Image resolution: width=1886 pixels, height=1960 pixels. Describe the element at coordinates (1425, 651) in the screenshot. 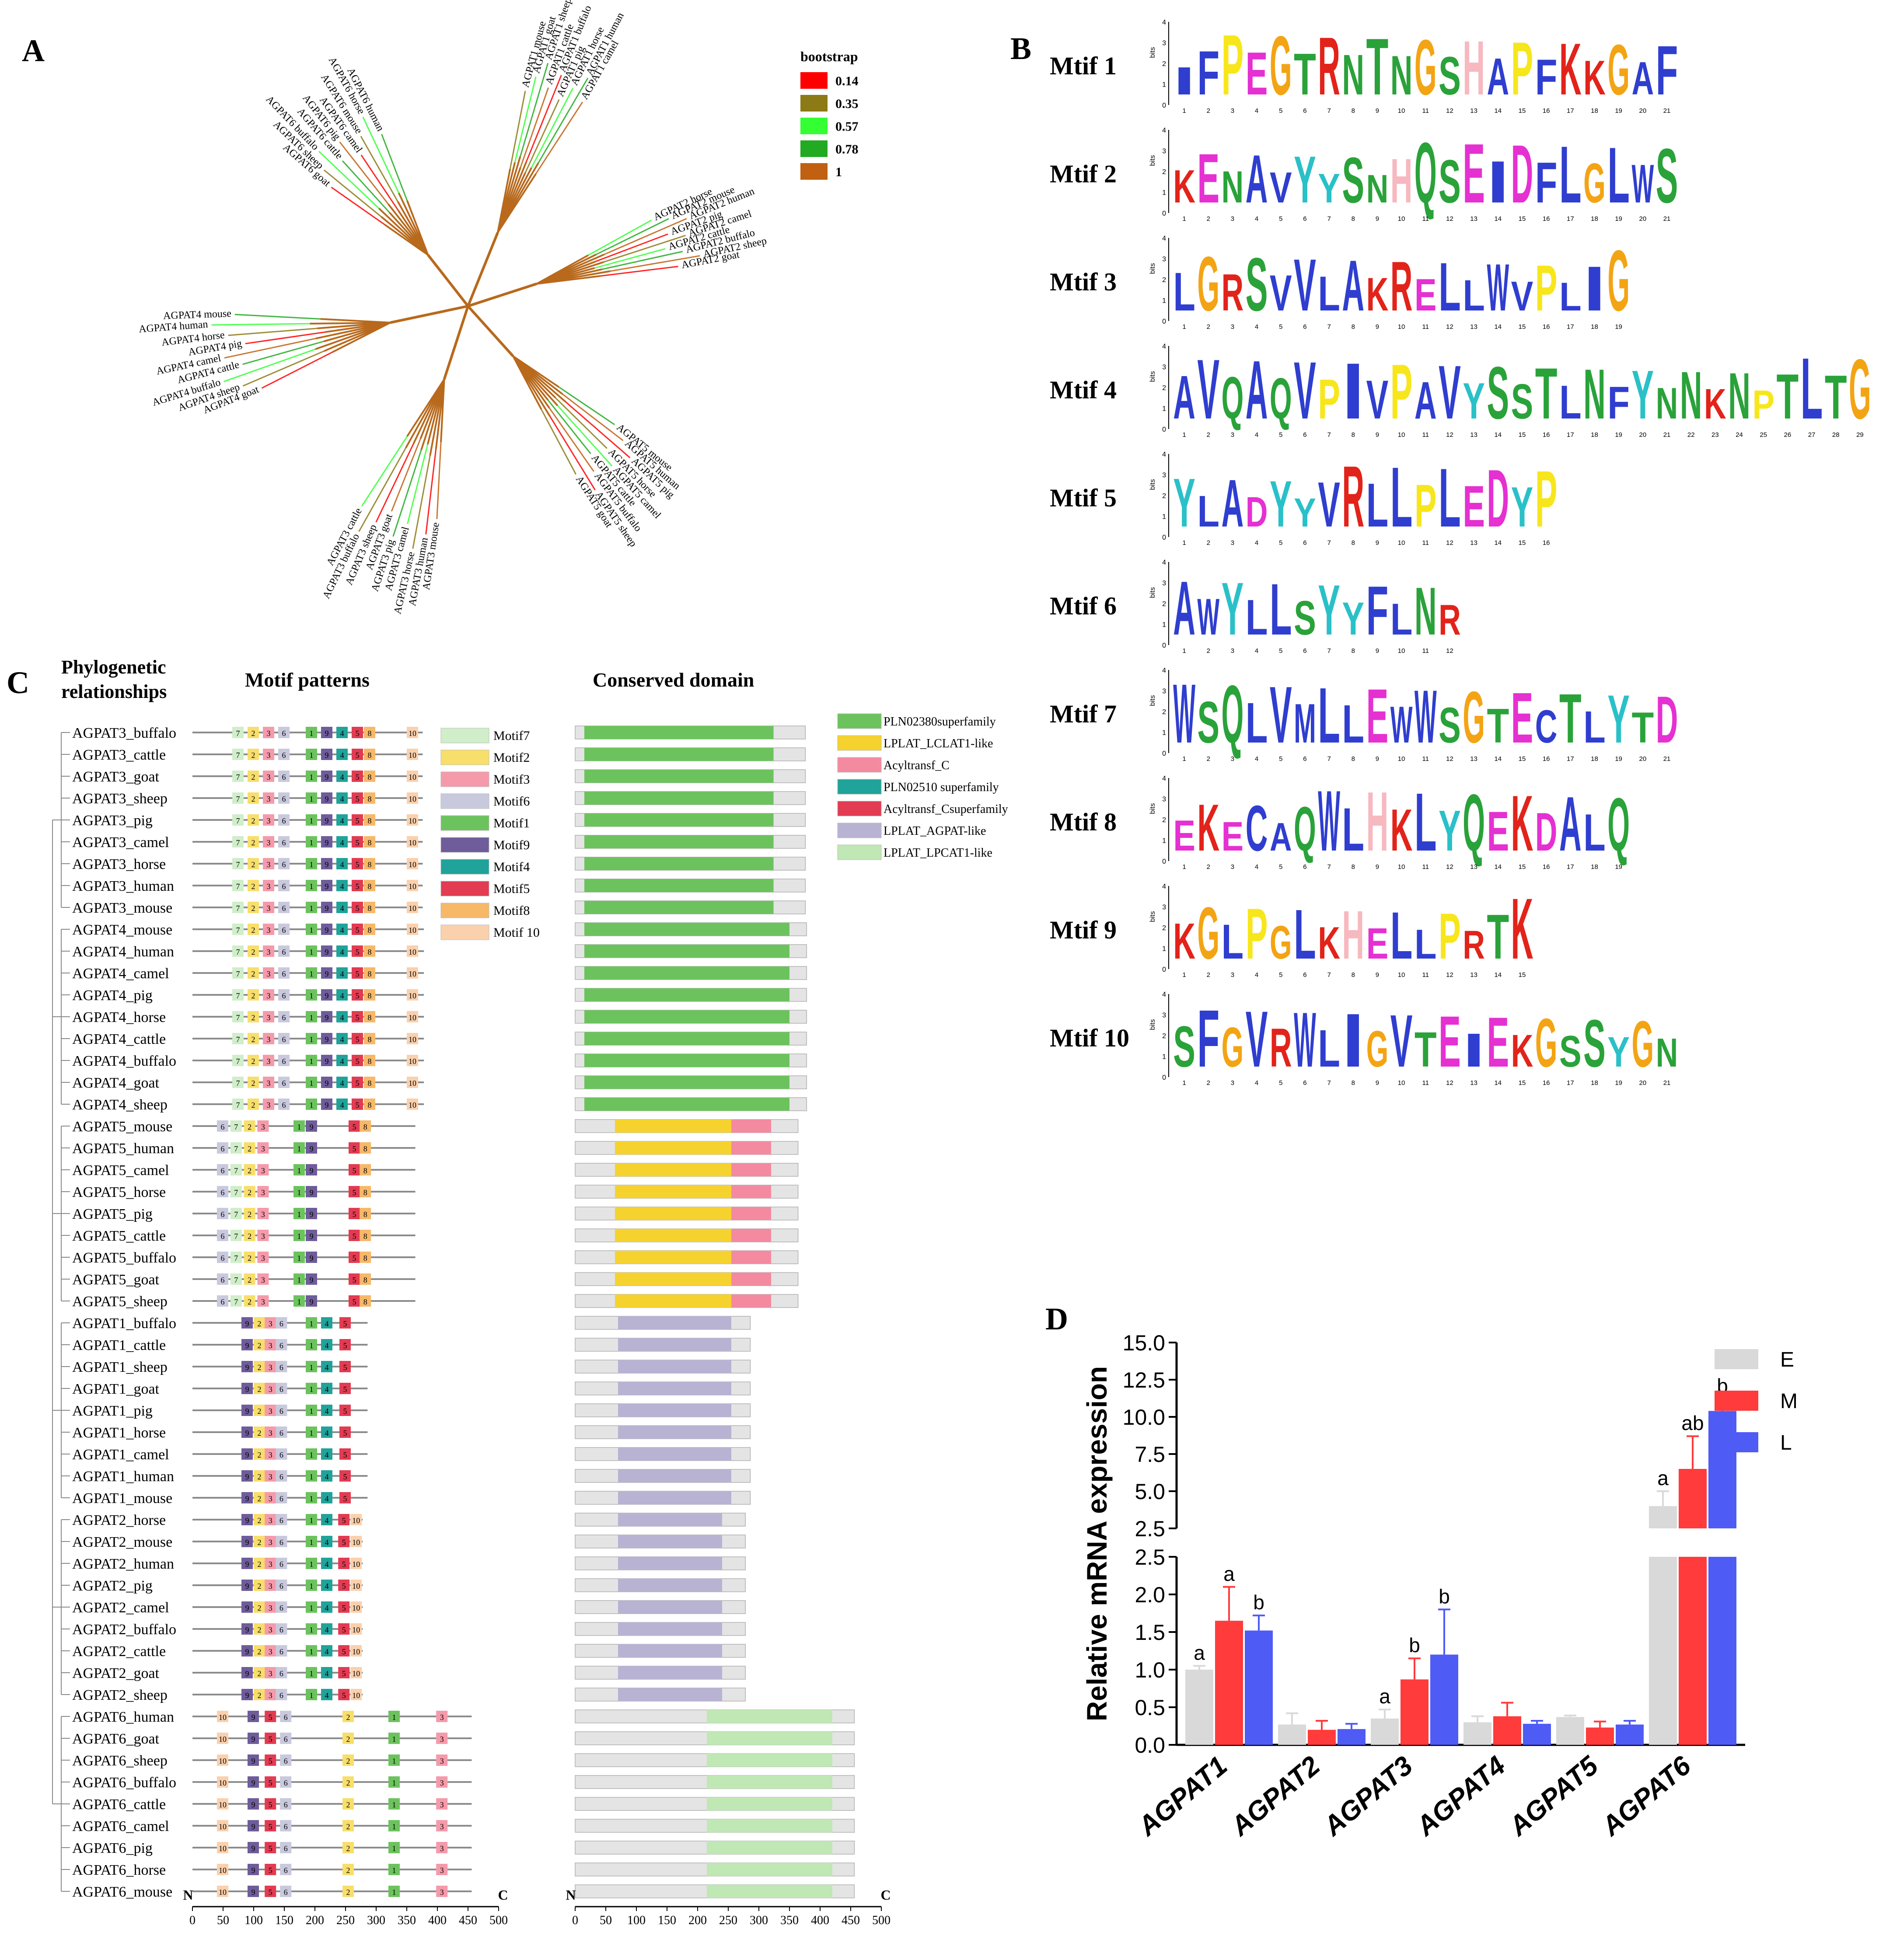

I see `logo-position: 11` at that location.